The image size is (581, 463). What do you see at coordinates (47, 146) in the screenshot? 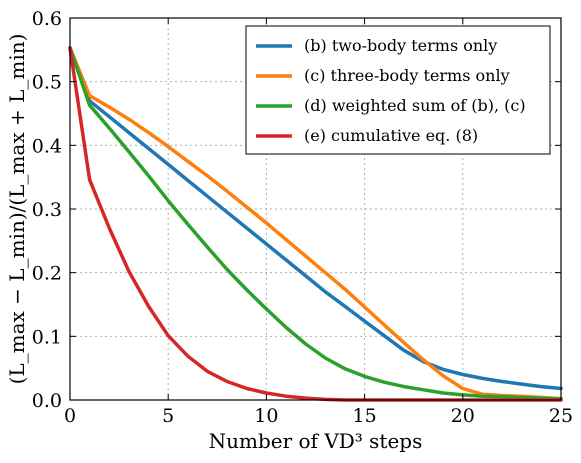
I see `y-tick-label: 0.4` at bounding box center [47, 146].